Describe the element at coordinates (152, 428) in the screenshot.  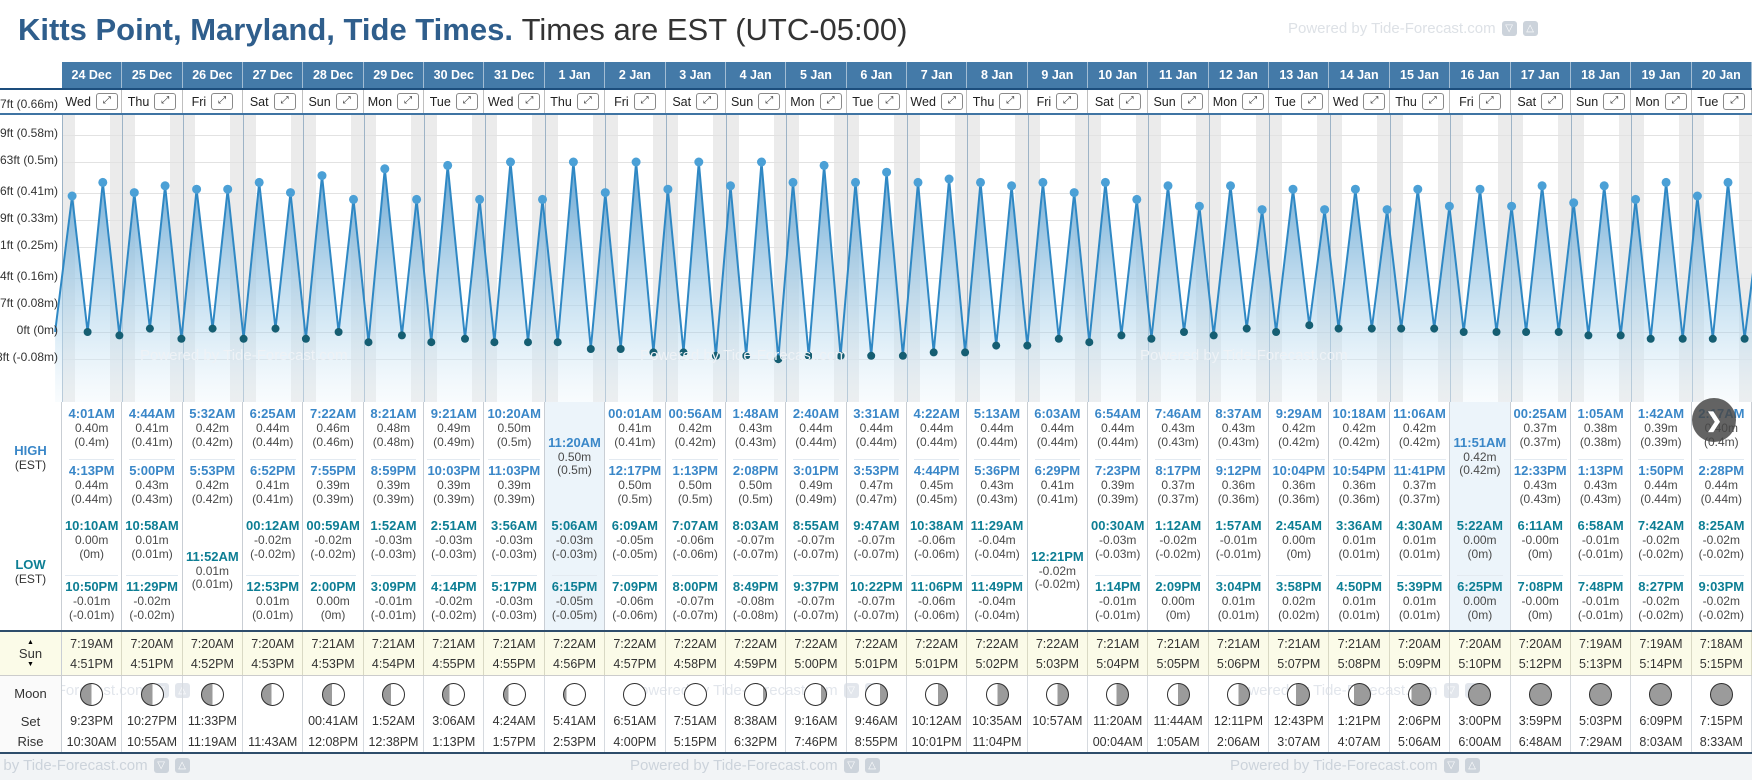
I see `high-tide-entry: 4:44AM 0.41m (0.41m)` at that location.